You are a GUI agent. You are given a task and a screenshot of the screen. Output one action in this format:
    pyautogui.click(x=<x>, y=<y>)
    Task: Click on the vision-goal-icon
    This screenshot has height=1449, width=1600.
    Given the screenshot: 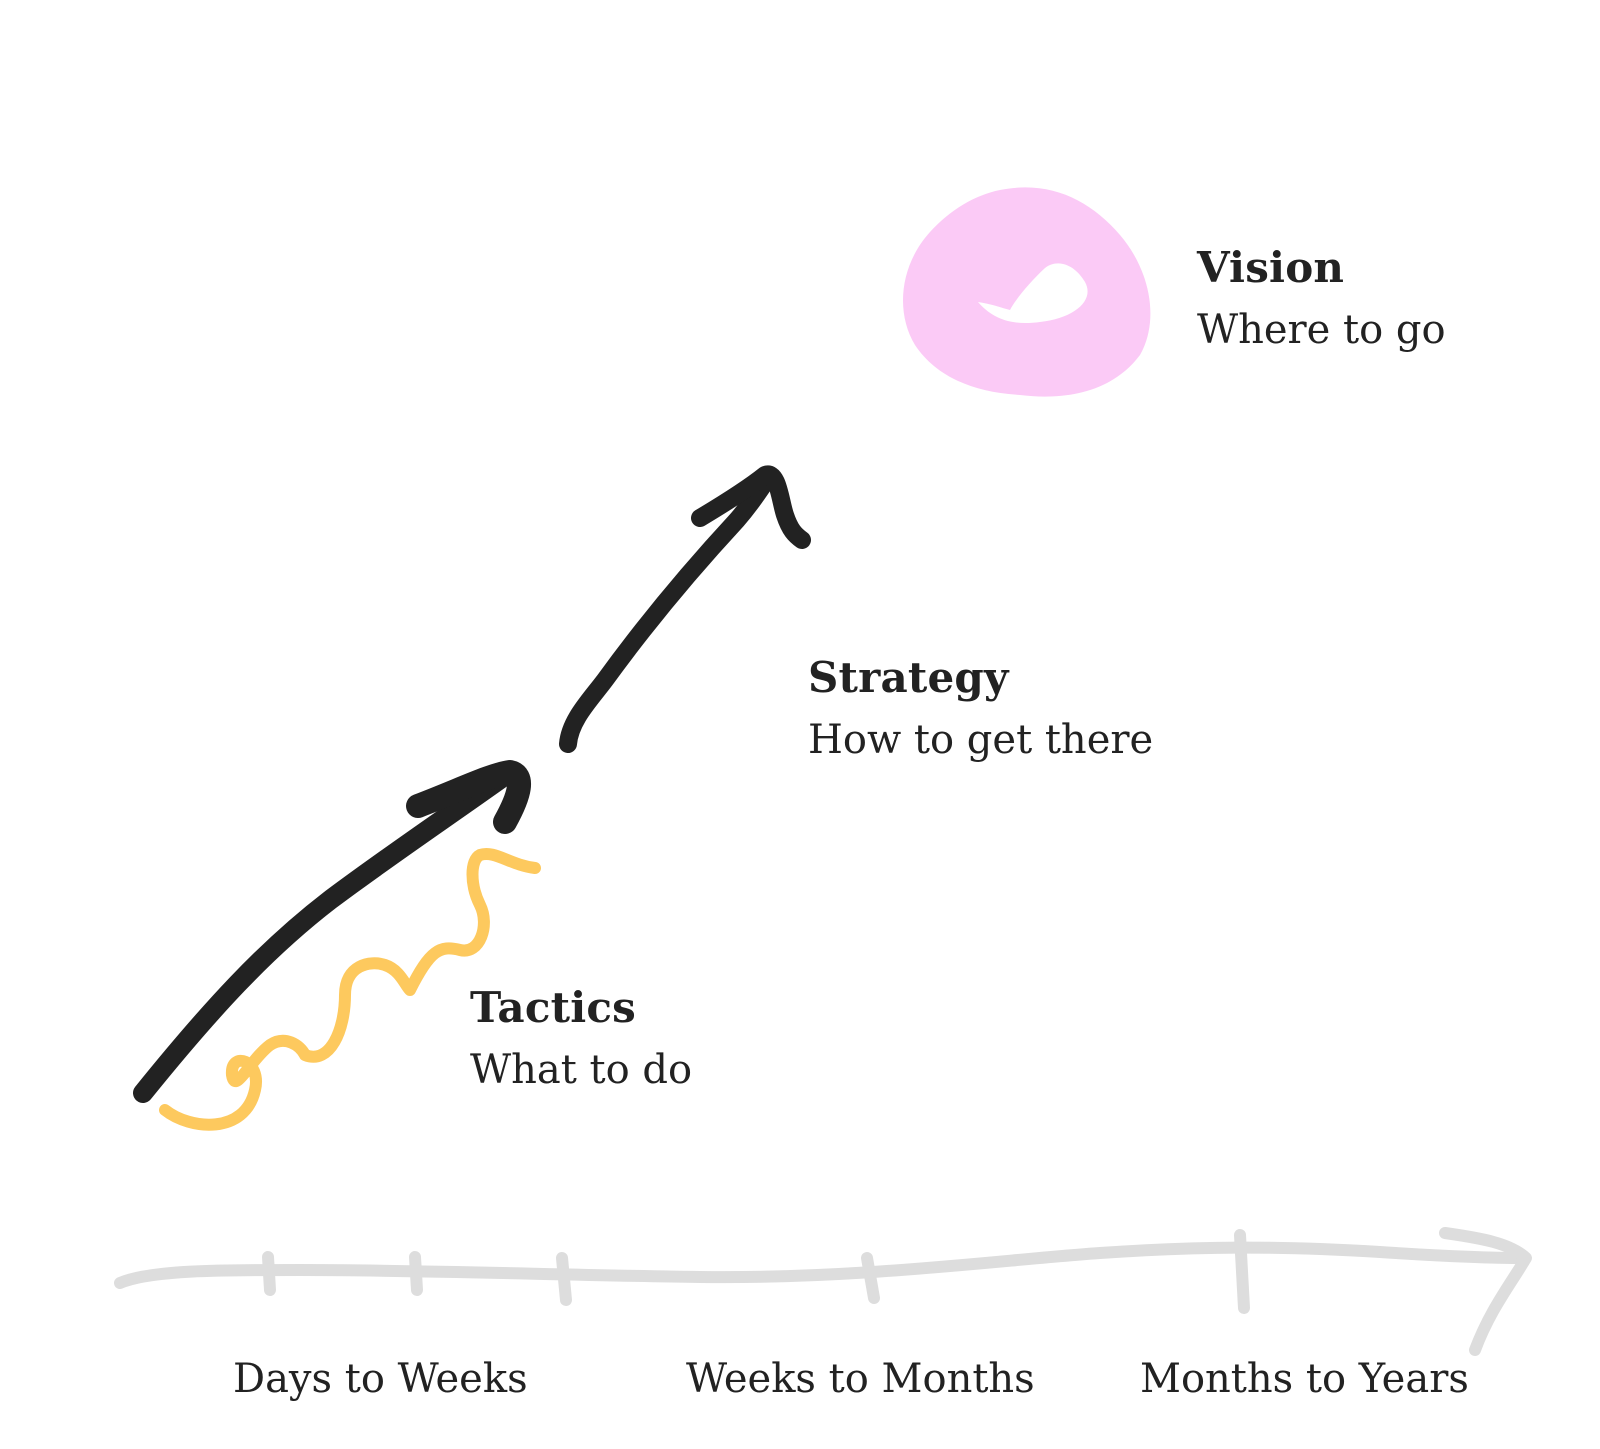 What is the action you would take?
    pyautogui.click(x=1027, y=292)
    